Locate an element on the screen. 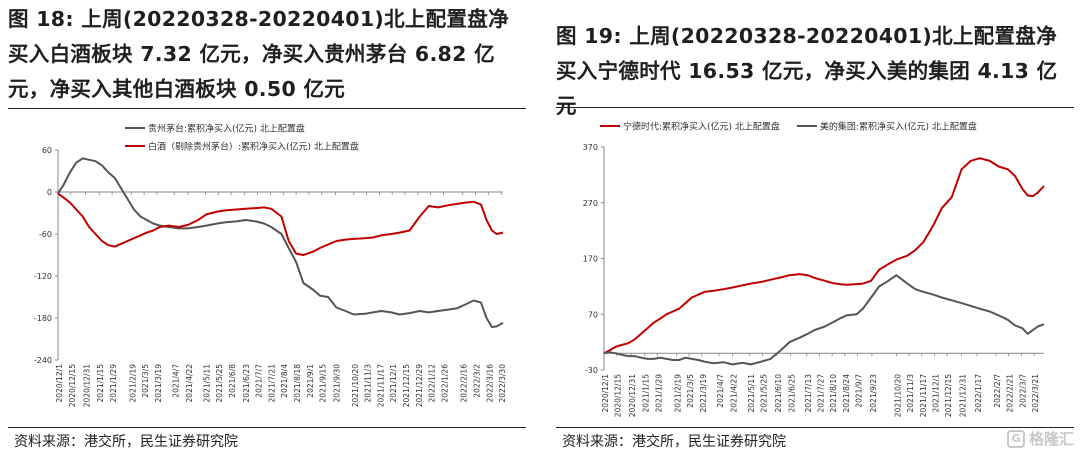  right-bottom-rule is located at coordinates (815, 427).